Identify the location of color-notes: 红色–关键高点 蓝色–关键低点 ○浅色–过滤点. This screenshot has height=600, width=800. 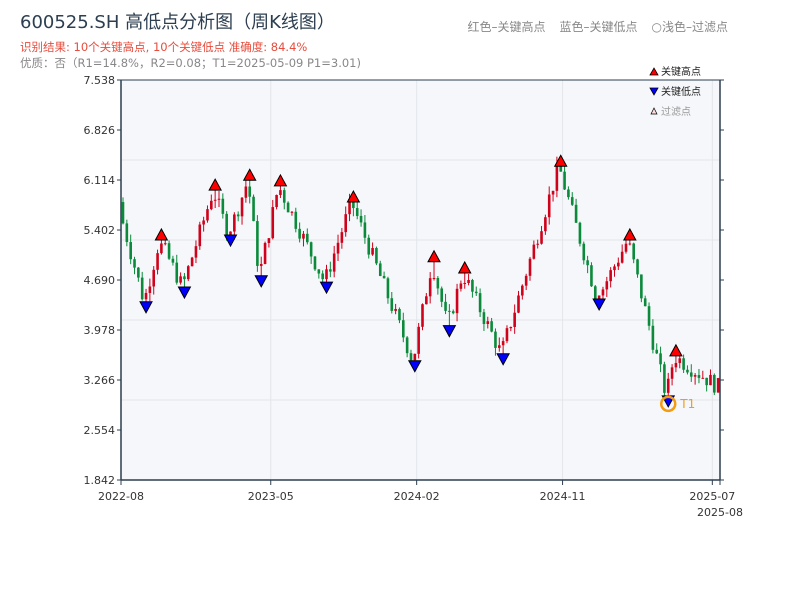
(597, 27).